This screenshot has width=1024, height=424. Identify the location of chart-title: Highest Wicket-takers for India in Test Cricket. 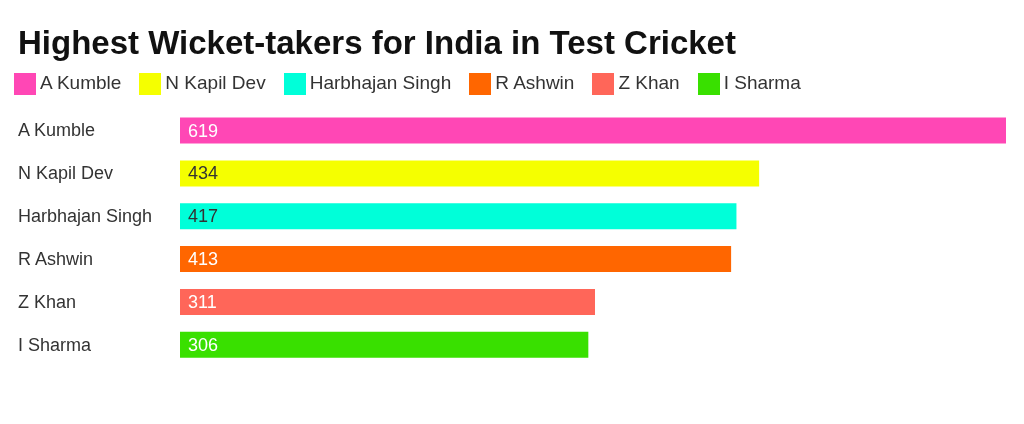
(377, 43).